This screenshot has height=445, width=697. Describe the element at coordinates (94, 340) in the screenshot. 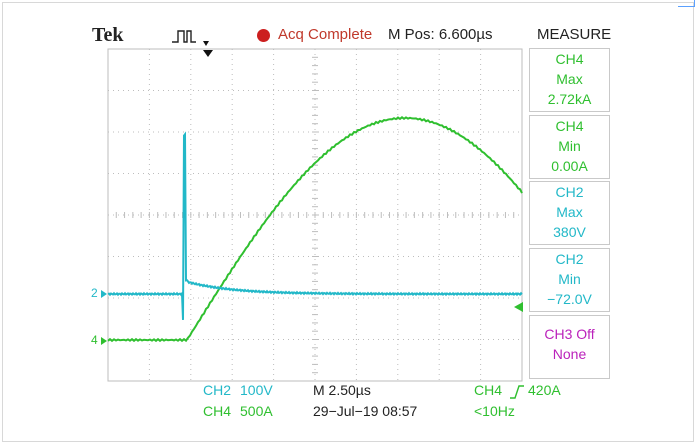

I see `ch4-ground-marker: 4` at that location.